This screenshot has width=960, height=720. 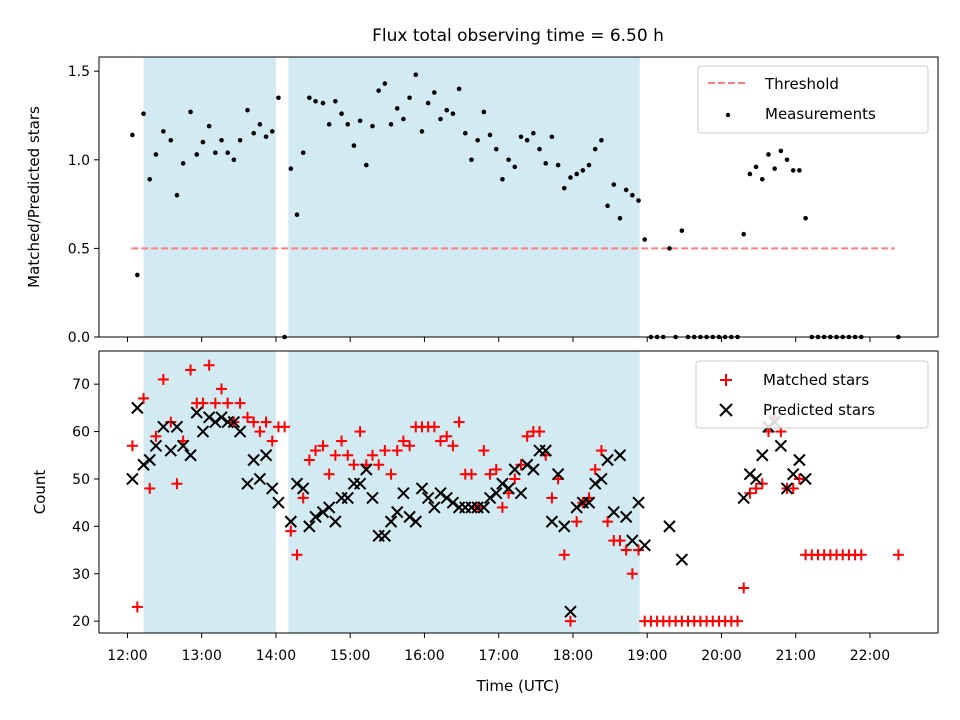 What do you see at coordinates (801, 84) in the screenshot?
I see `legend-threshold-label: Threshold` at bounding box center [801, 84].